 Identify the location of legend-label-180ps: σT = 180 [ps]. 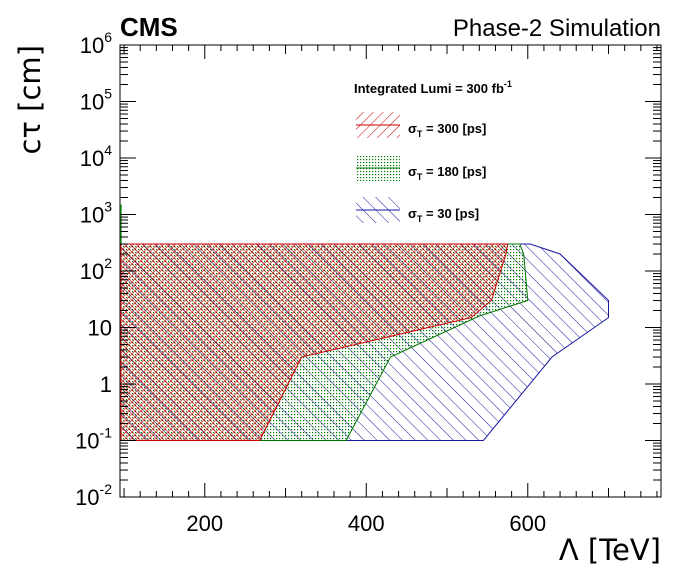
(447, 173).